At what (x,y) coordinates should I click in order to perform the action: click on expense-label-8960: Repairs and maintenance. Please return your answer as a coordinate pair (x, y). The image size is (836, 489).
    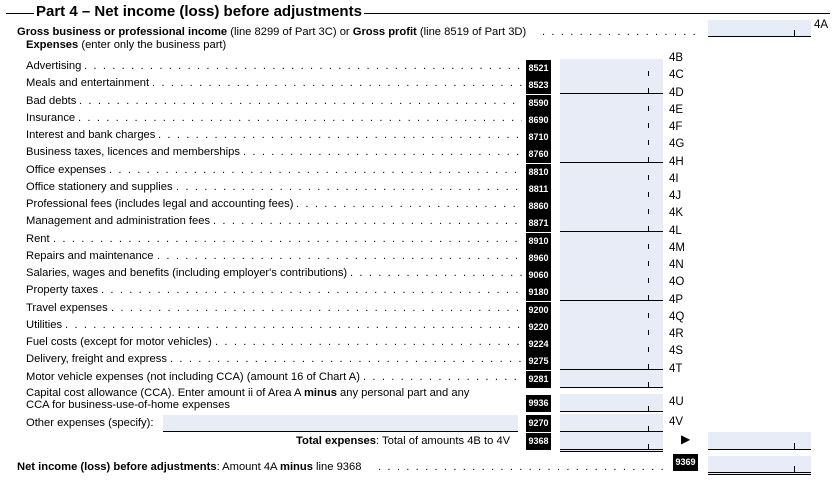
    Looking at the image, I should click on (90, 255).